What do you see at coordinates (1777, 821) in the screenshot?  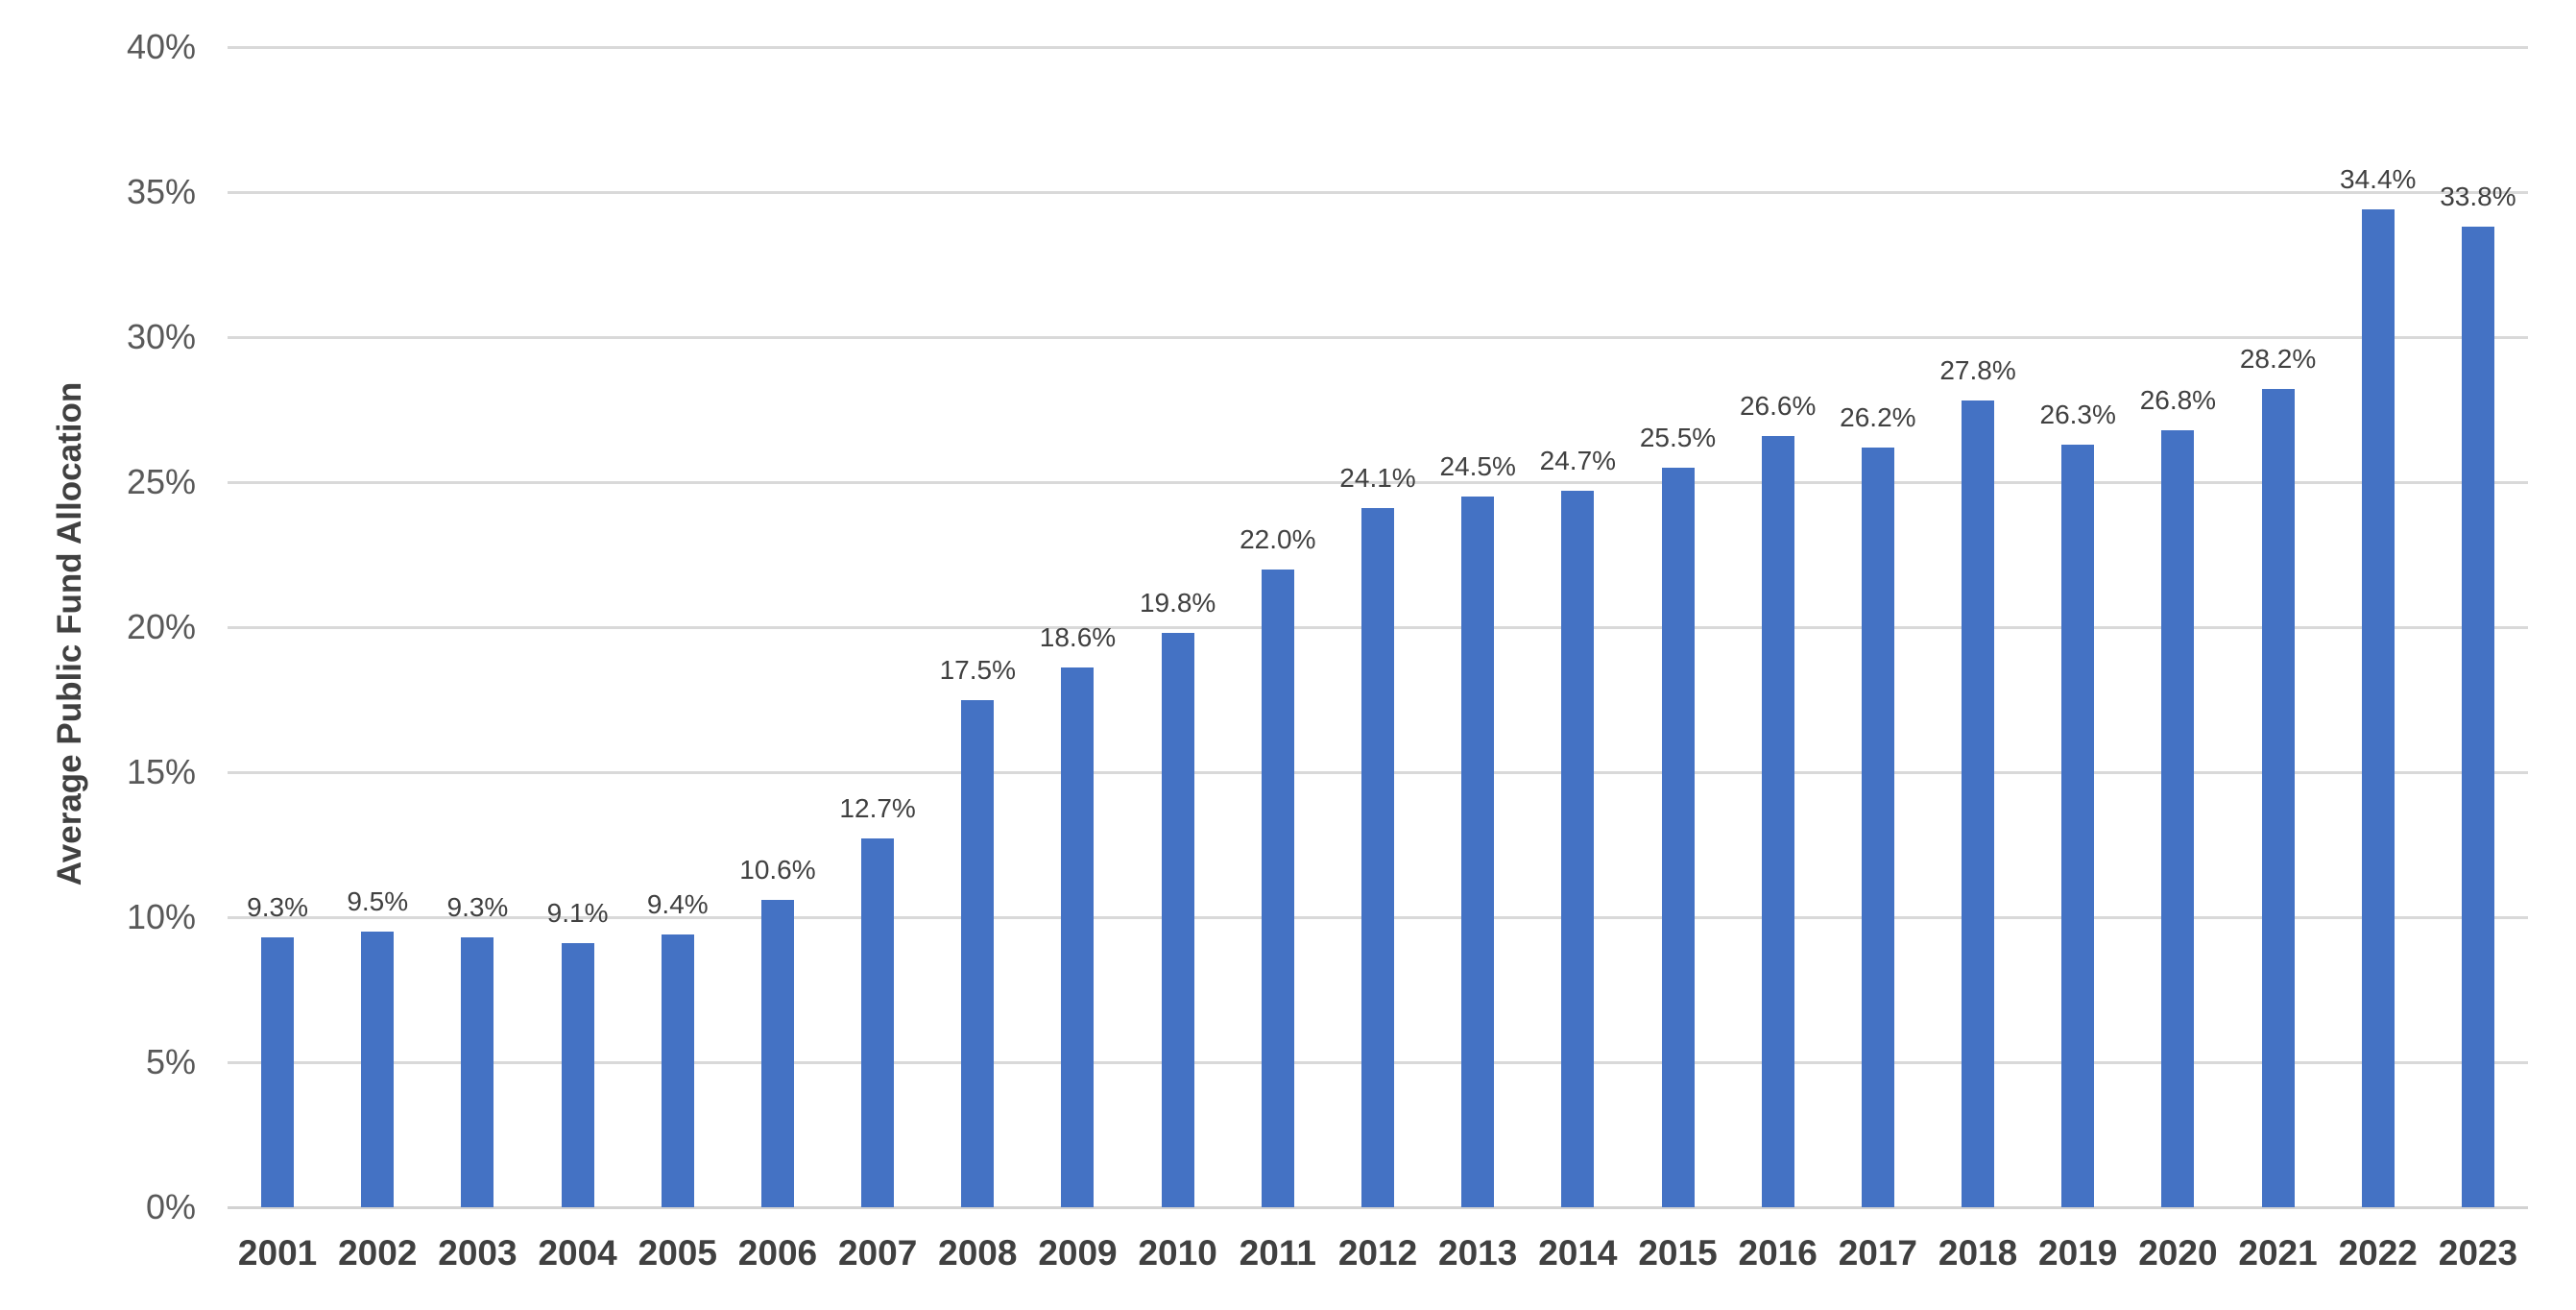 I see `bar-2016` at bounding box center [1777, 821].